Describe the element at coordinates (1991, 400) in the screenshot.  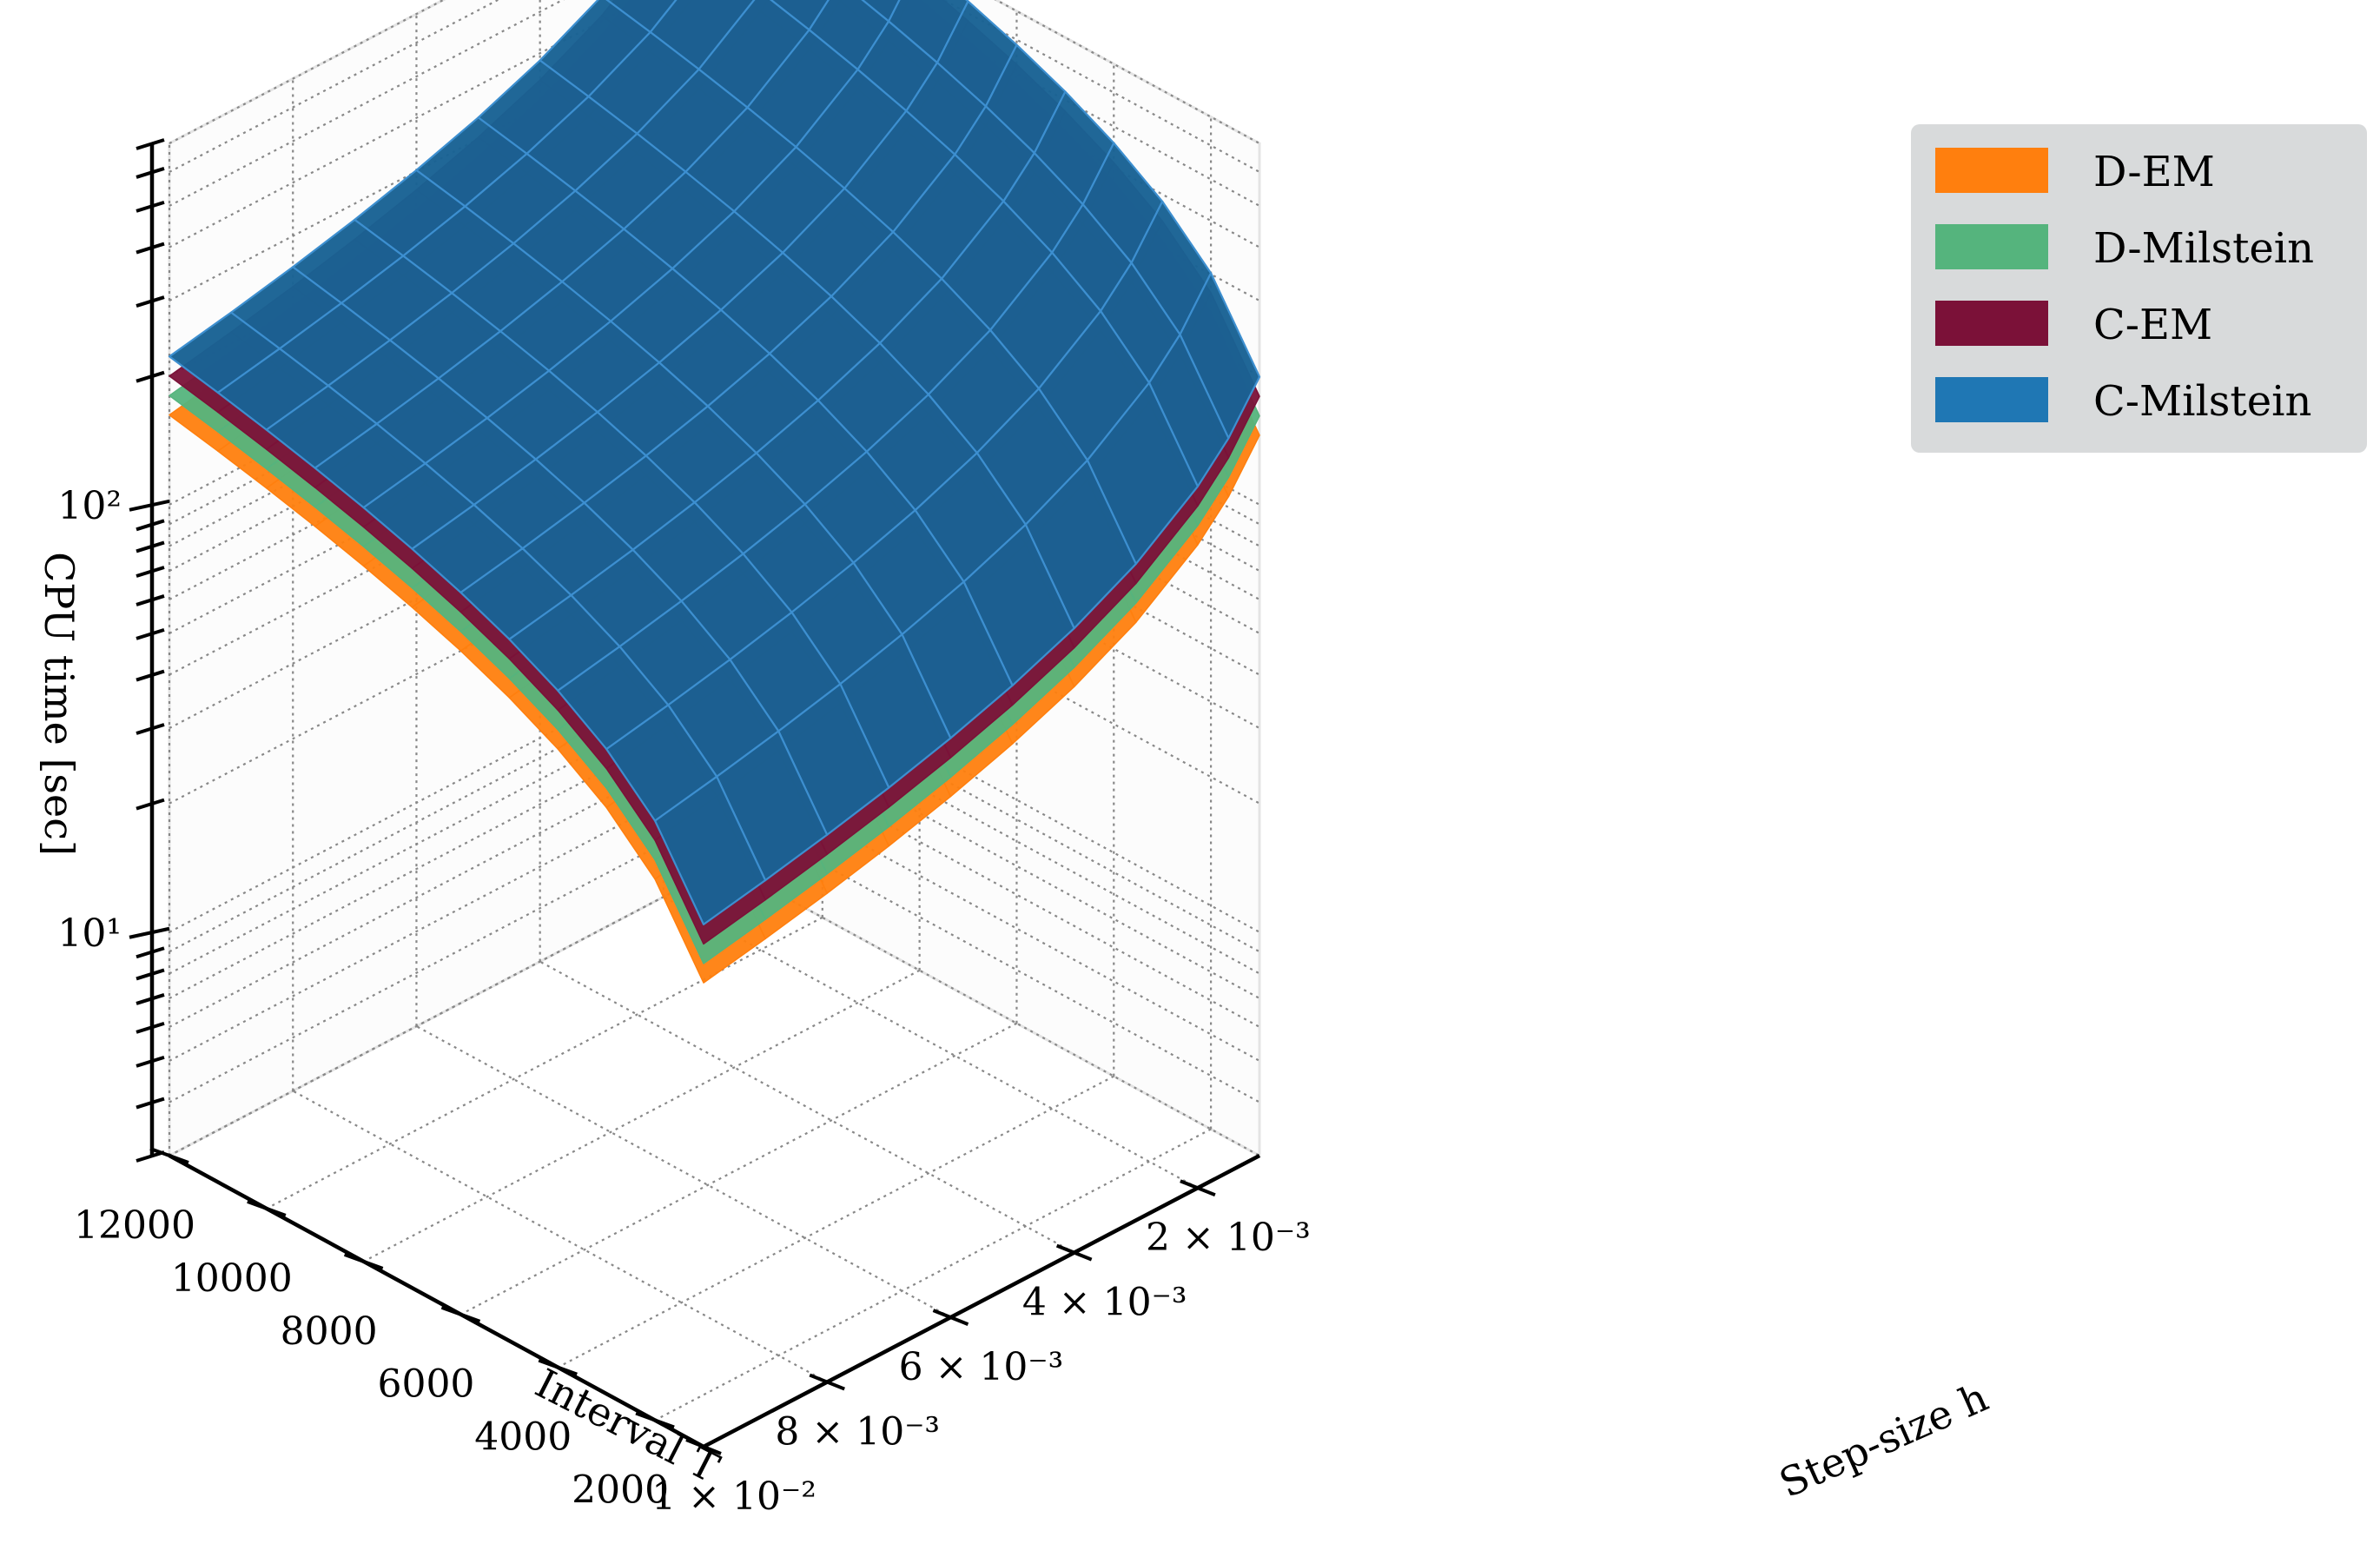
I see `legend-swatch-c-milstein` at that location.